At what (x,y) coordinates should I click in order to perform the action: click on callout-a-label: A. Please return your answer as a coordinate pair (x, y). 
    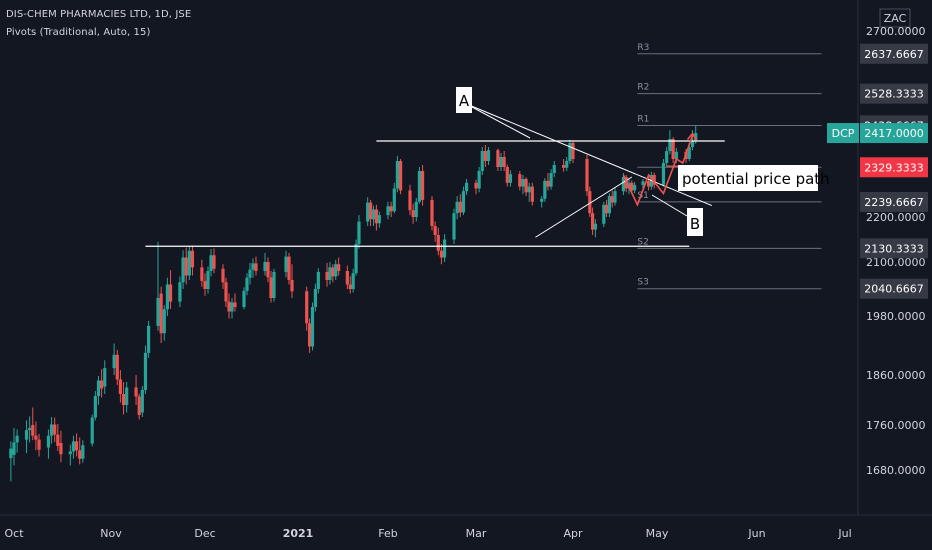
    Looking at the image, I should click on (464, 101).